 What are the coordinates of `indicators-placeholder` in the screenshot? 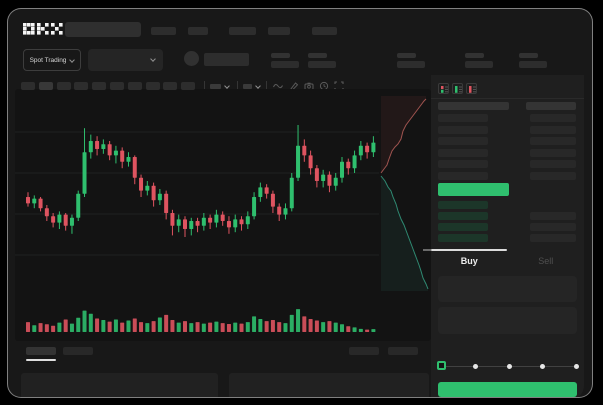 It's located at (247, 86).